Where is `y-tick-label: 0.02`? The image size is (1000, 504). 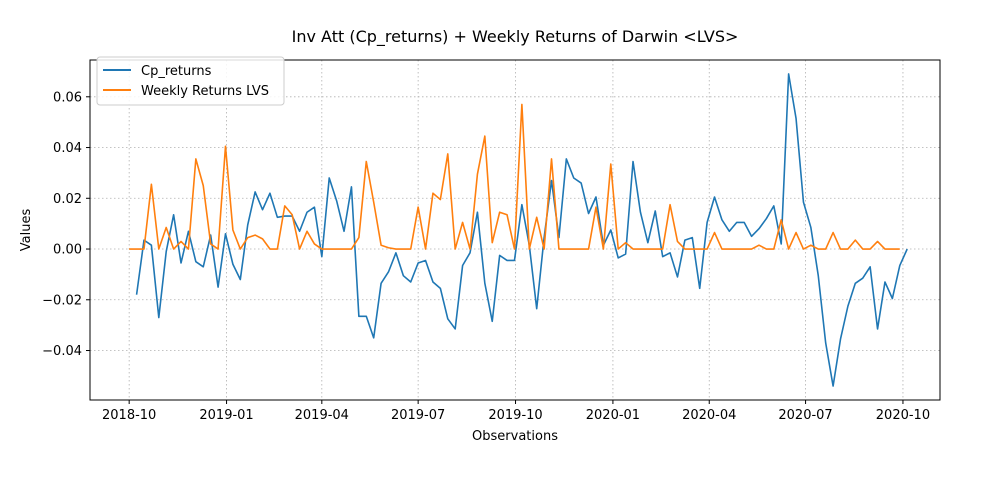
y-tick-label: 0.02 is located at coordinates (67, 199).